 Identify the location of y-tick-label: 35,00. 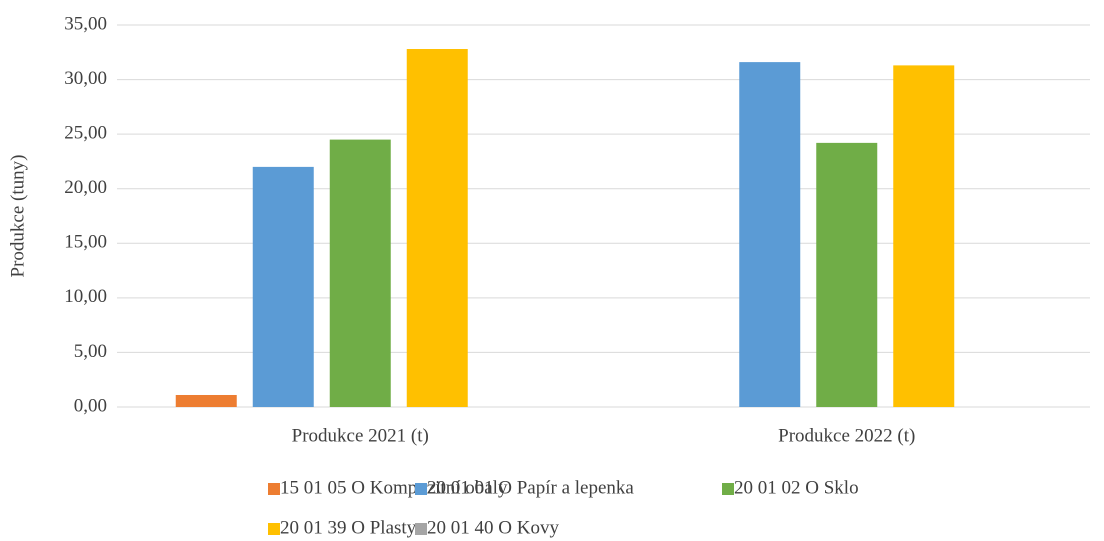
(85, 23).